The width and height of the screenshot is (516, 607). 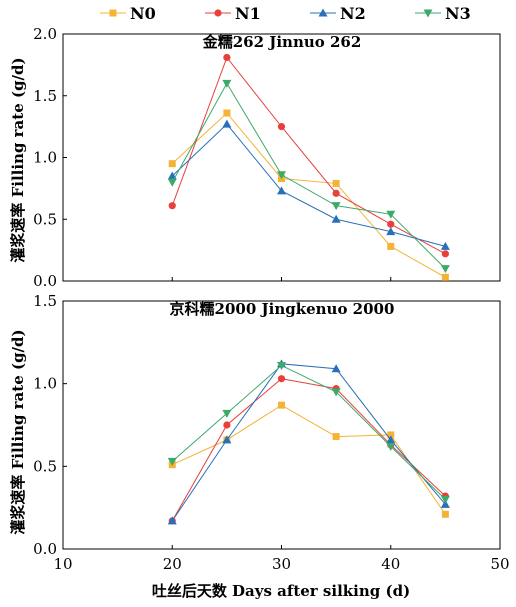 What do you see at coordinates (323, 12) in the screenshot?
I see `legend-marker-n2` at bounding box center [323, 12].